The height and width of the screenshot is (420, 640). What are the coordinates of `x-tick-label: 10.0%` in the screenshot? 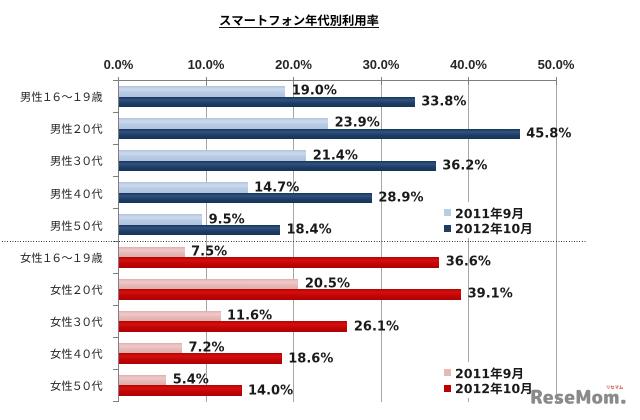 It's located at (206, 64).